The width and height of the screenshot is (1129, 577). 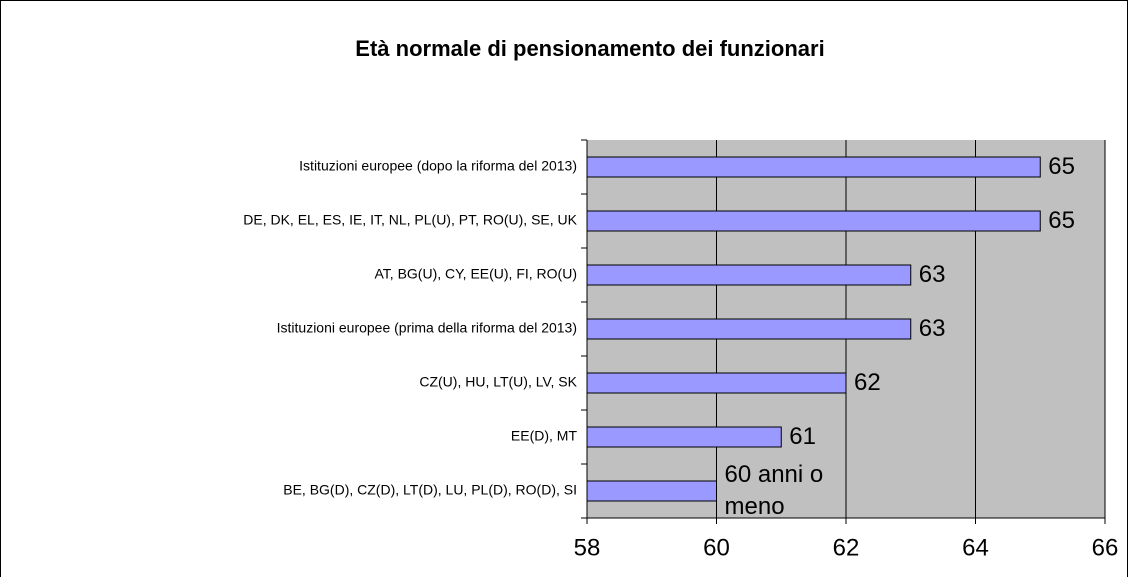 What do you see at coordinates (1105, 547) in the screenshot?
I see `x-tick-label: 66` at bounding box center [1105, 547].